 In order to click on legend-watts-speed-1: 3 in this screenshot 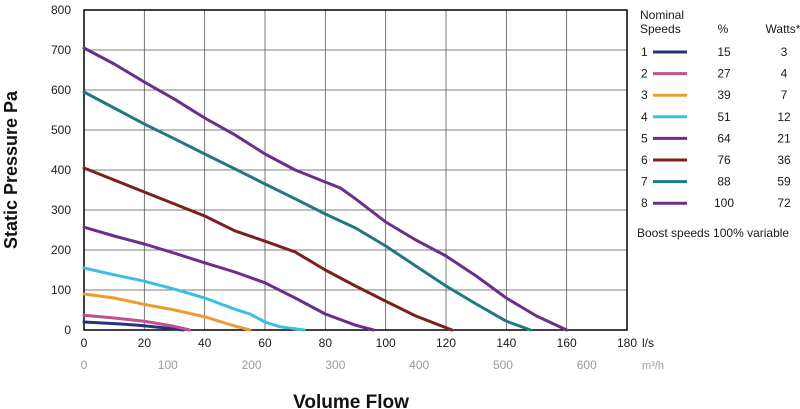, I will do `click(784, 52)`.